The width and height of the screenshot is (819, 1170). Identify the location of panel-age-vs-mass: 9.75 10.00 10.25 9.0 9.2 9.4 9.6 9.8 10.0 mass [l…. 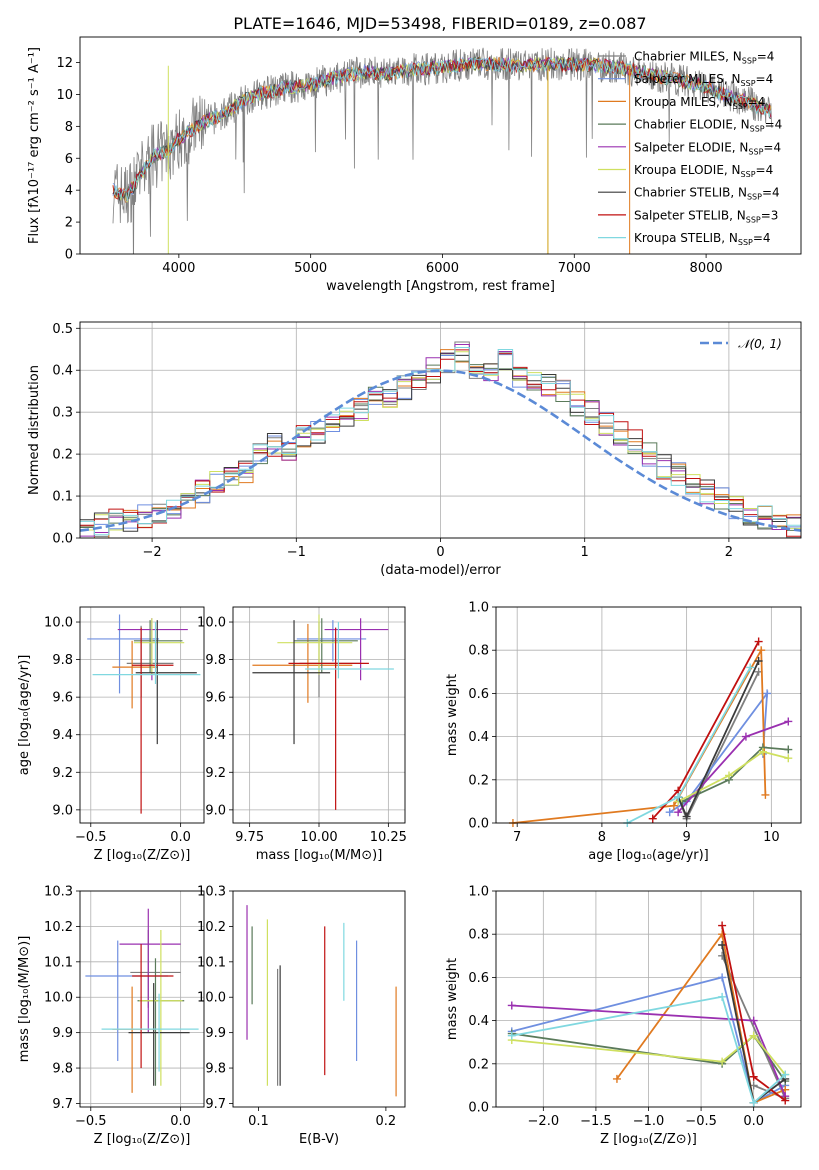
(302, 734).